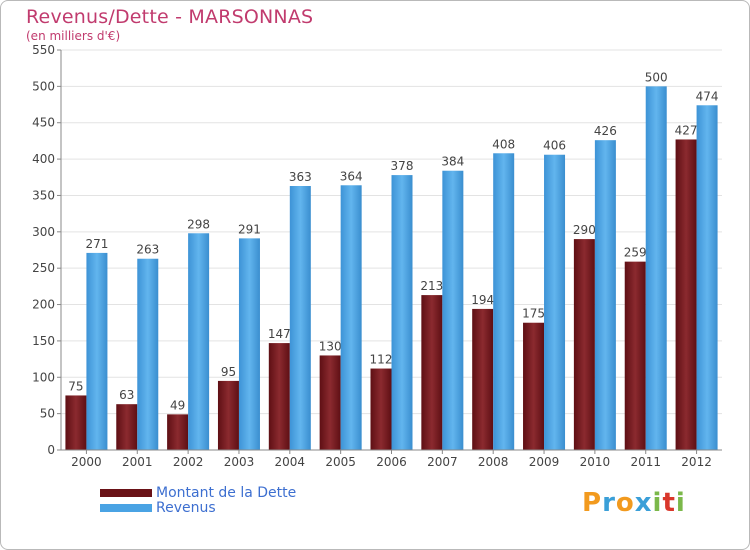 The height and width of the screenshot is (550, 750). I want to click on x-tick-label: 2006, so click(391, 462).